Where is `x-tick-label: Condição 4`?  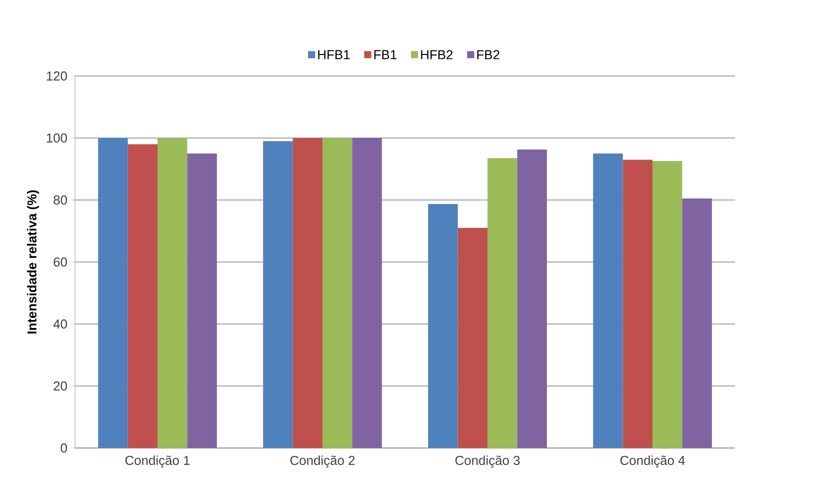
x-tick-label: Condição 4 is located at coordinates (652, 462).